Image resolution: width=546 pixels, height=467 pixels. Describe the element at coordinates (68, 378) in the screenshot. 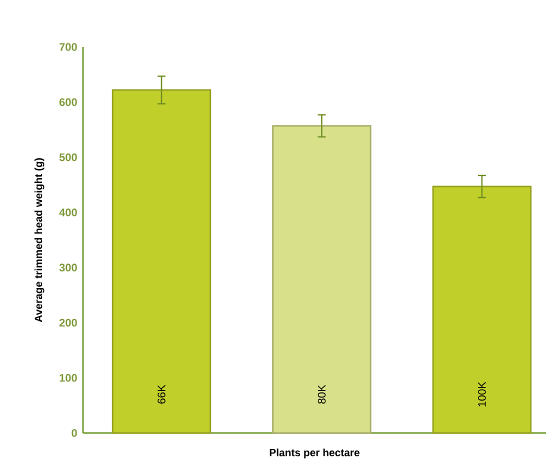

I see `y-tick-label: 100` at that location.